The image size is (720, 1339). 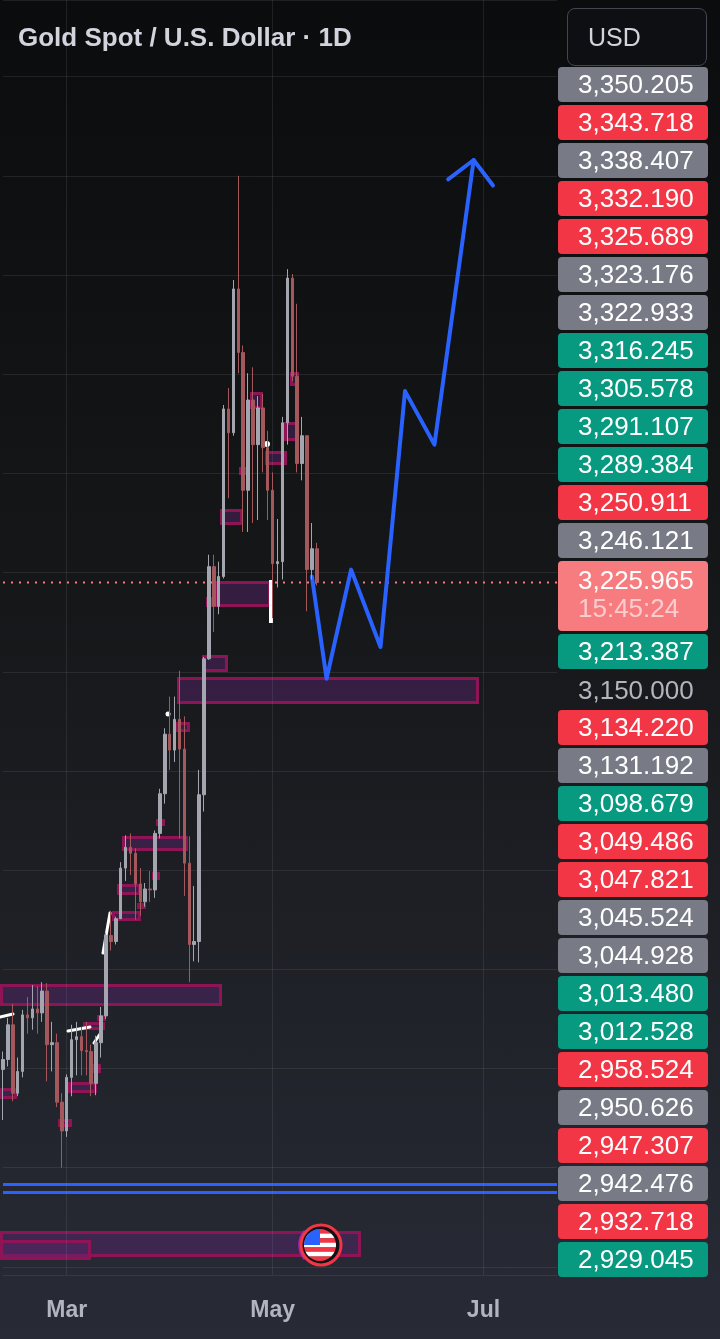 What do you see at coordinates (636, 350) in the screenshot?
I see `text: 3,316.245` at bounding box center [636, 350].